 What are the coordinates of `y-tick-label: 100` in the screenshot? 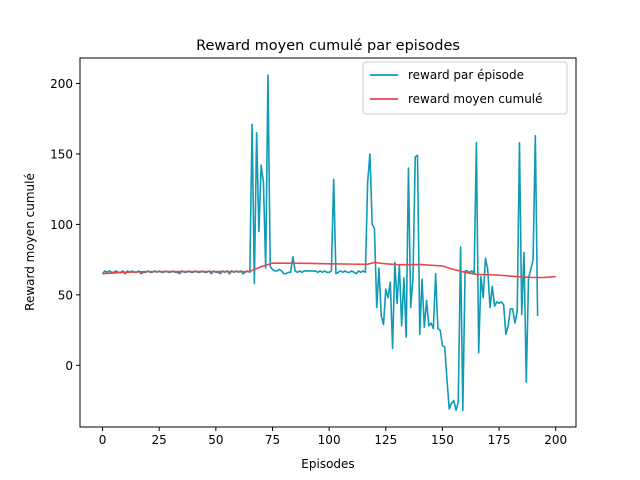 It's located at (61, 225).